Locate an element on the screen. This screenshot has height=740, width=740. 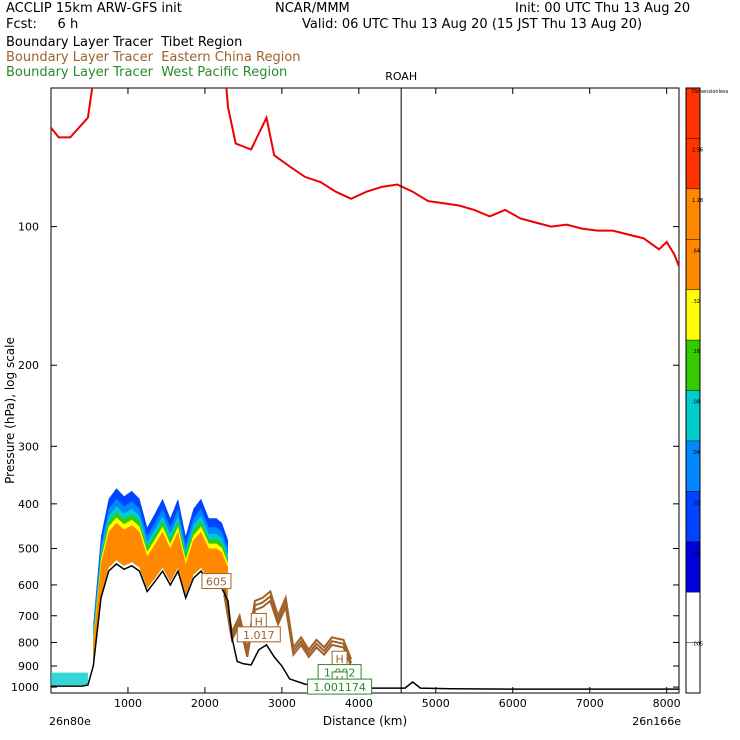
y-tick-label-7: 800 is located at coordinates (28, 642).